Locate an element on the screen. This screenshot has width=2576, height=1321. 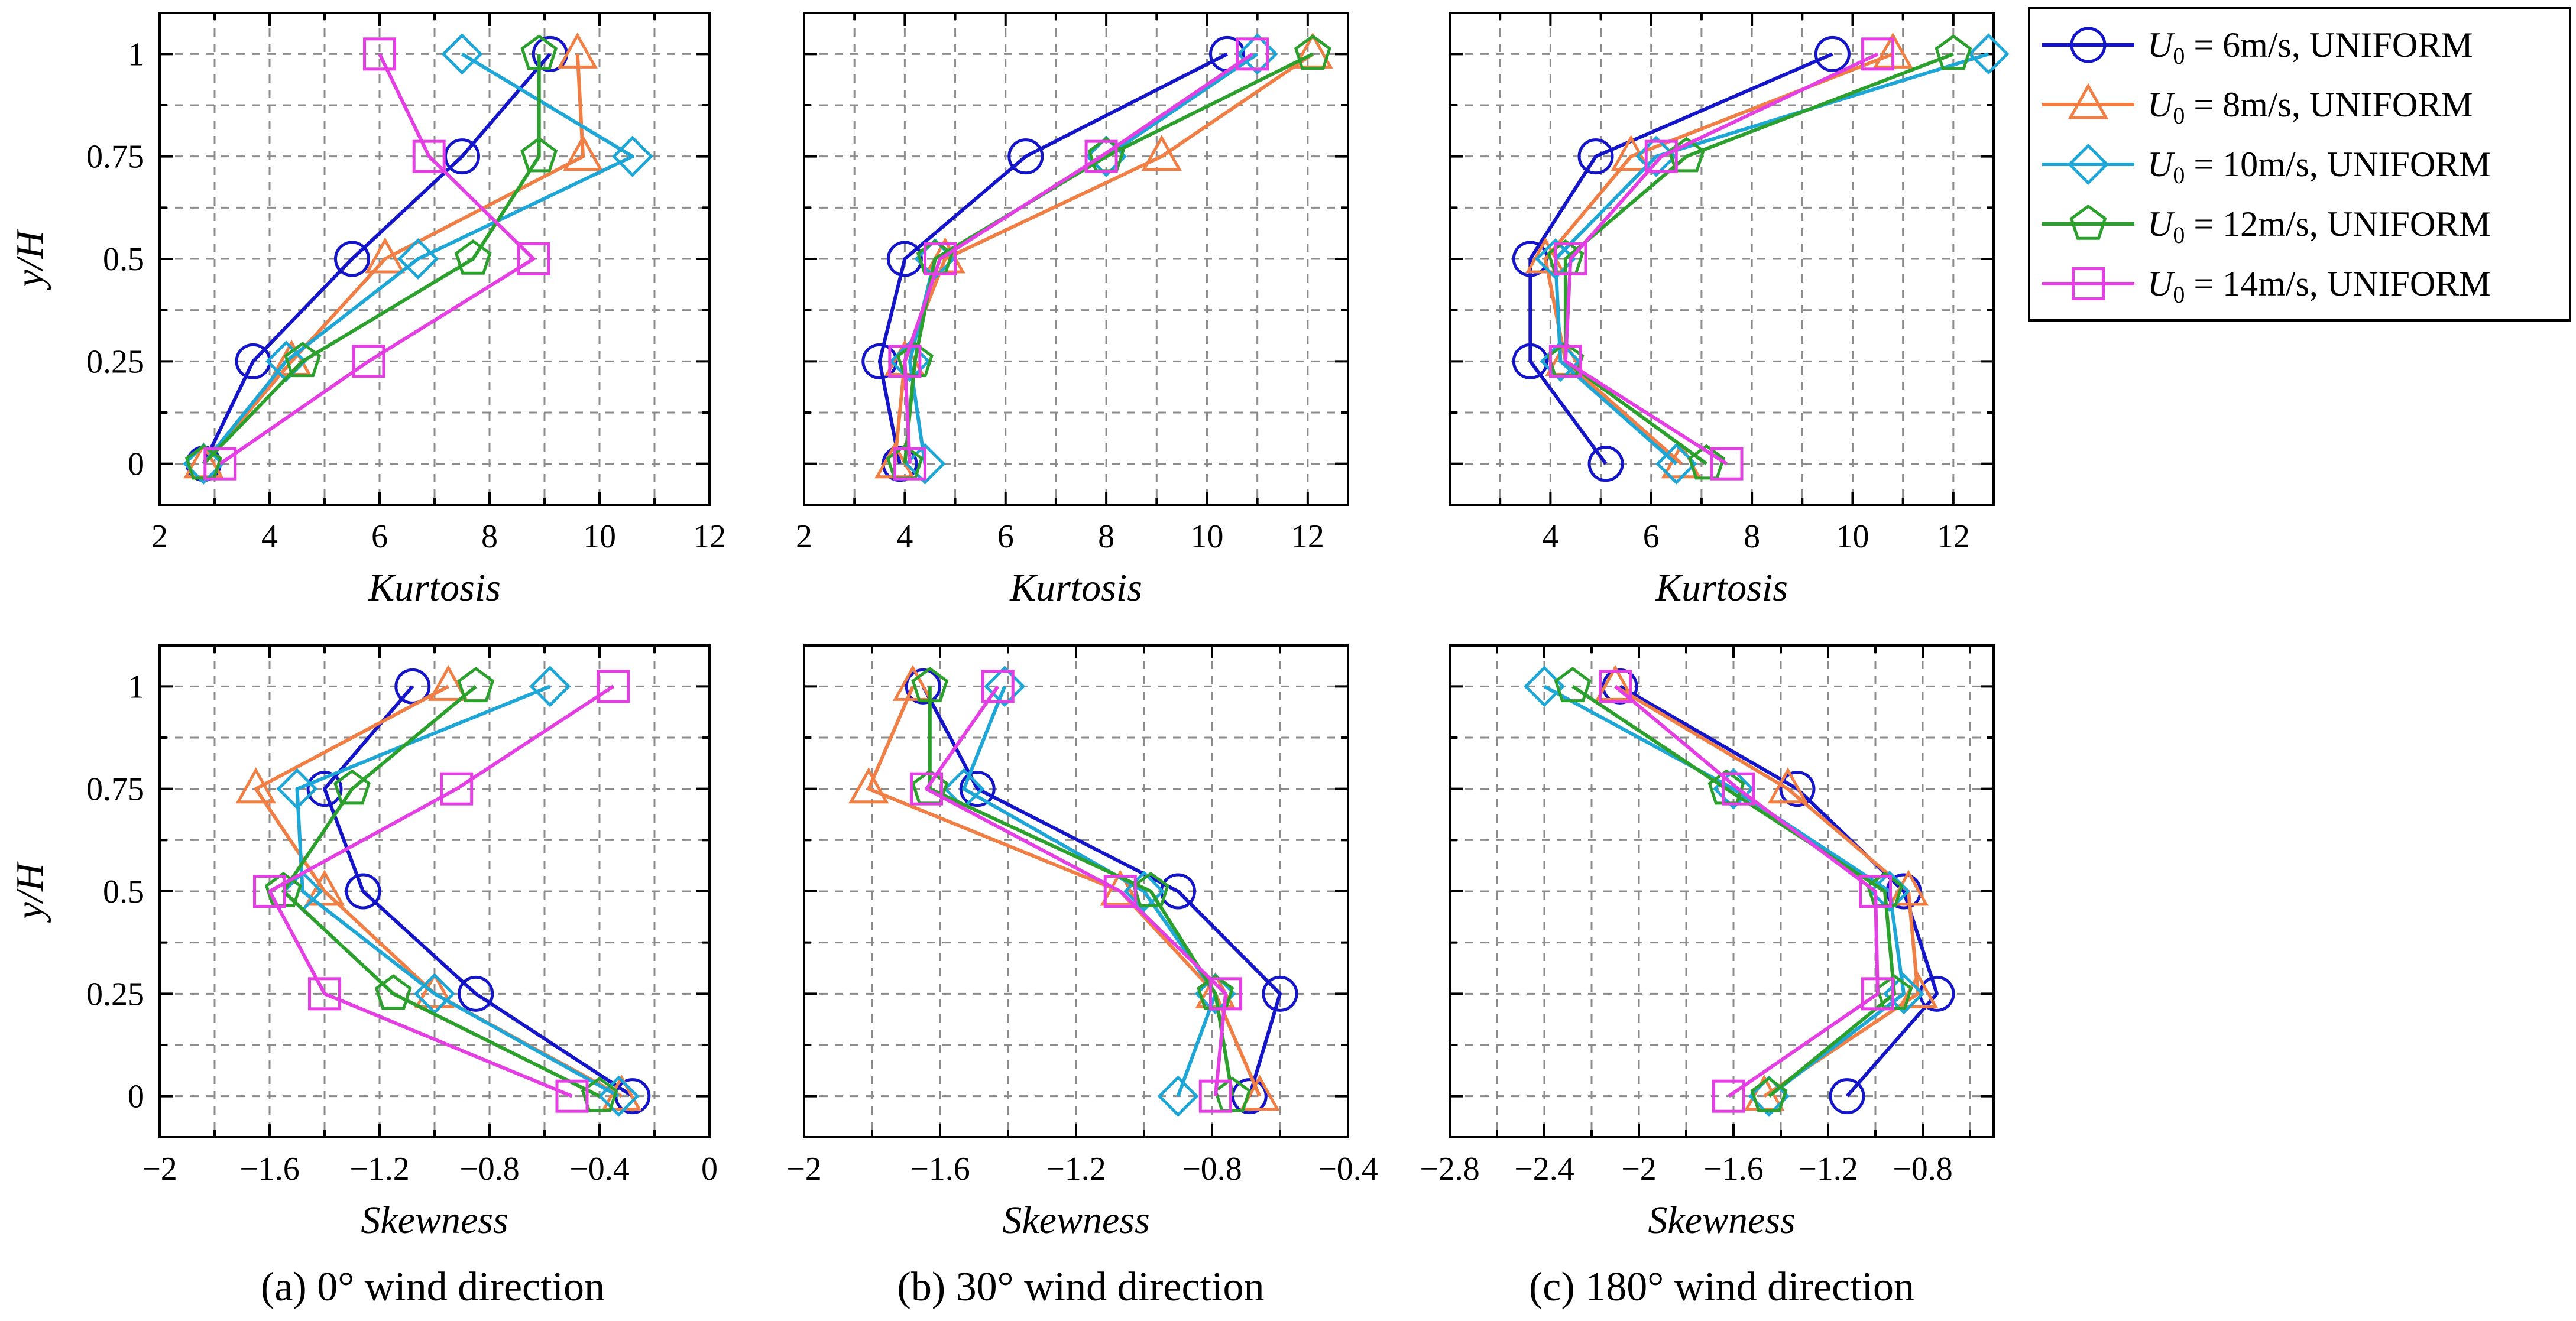
x-tick-label: −1.6 is located at coordinates (940, 1169).